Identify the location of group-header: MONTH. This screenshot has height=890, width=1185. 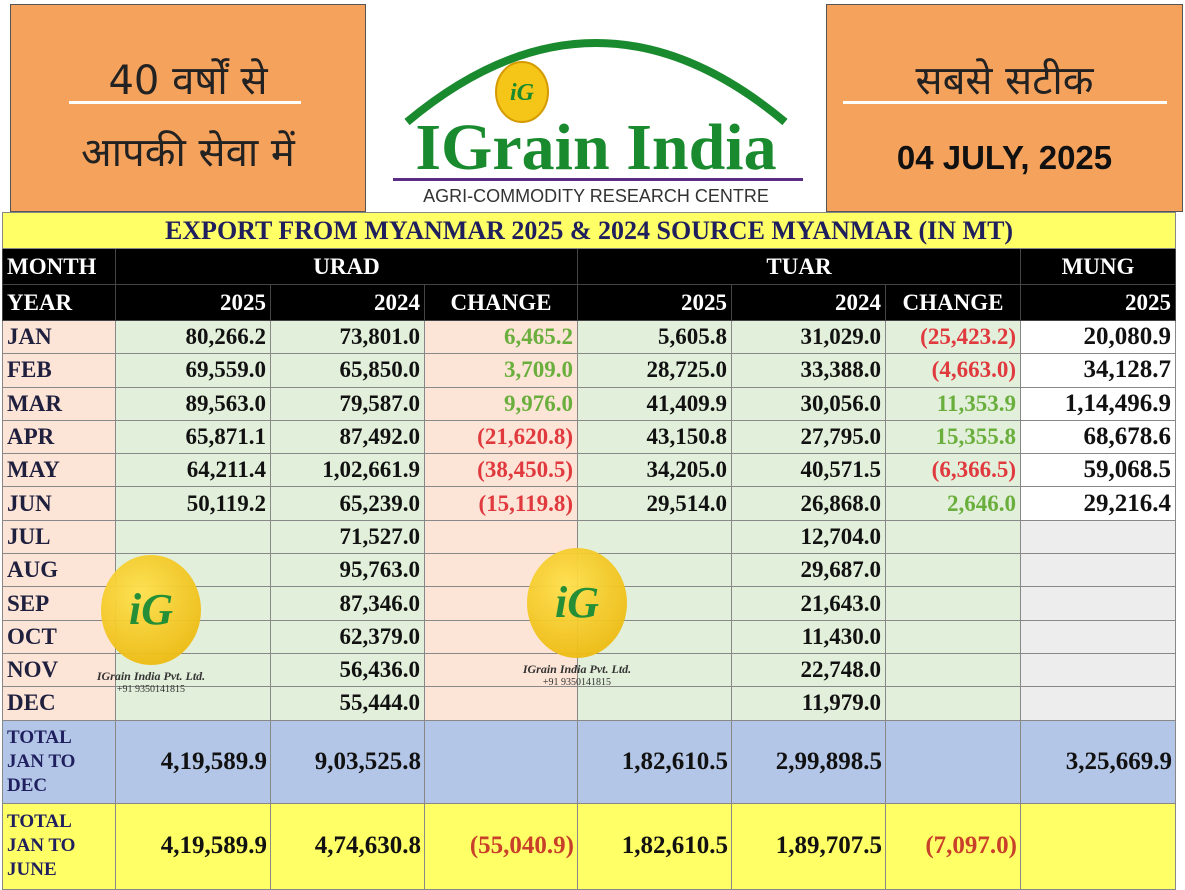
(59, 266).